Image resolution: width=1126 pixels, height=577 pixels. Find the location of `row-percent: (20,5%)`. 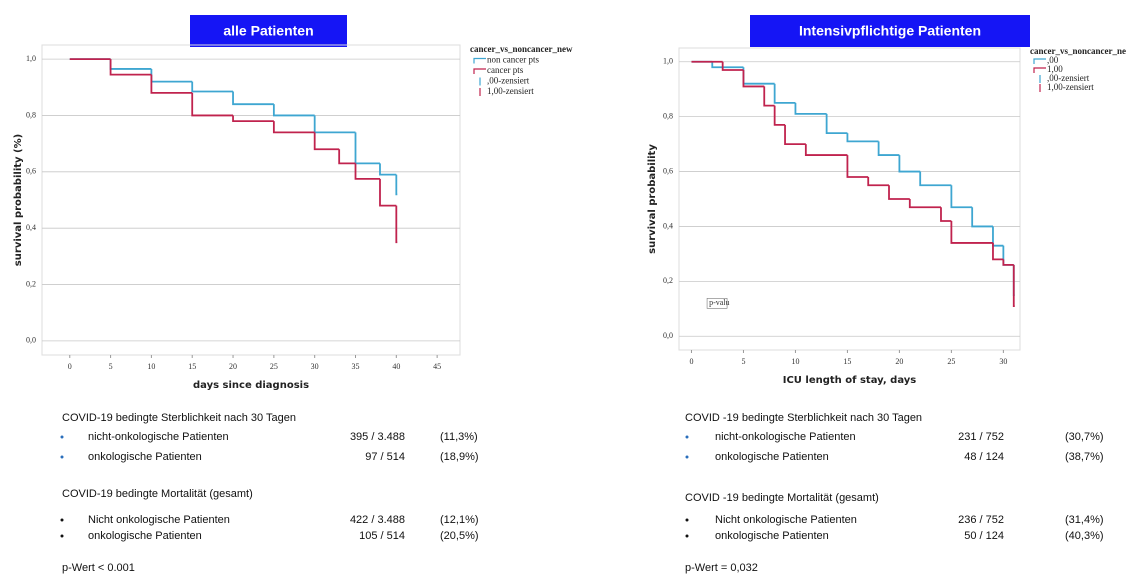

row-percent: (20,5%) is located at coordinates (459, 536).